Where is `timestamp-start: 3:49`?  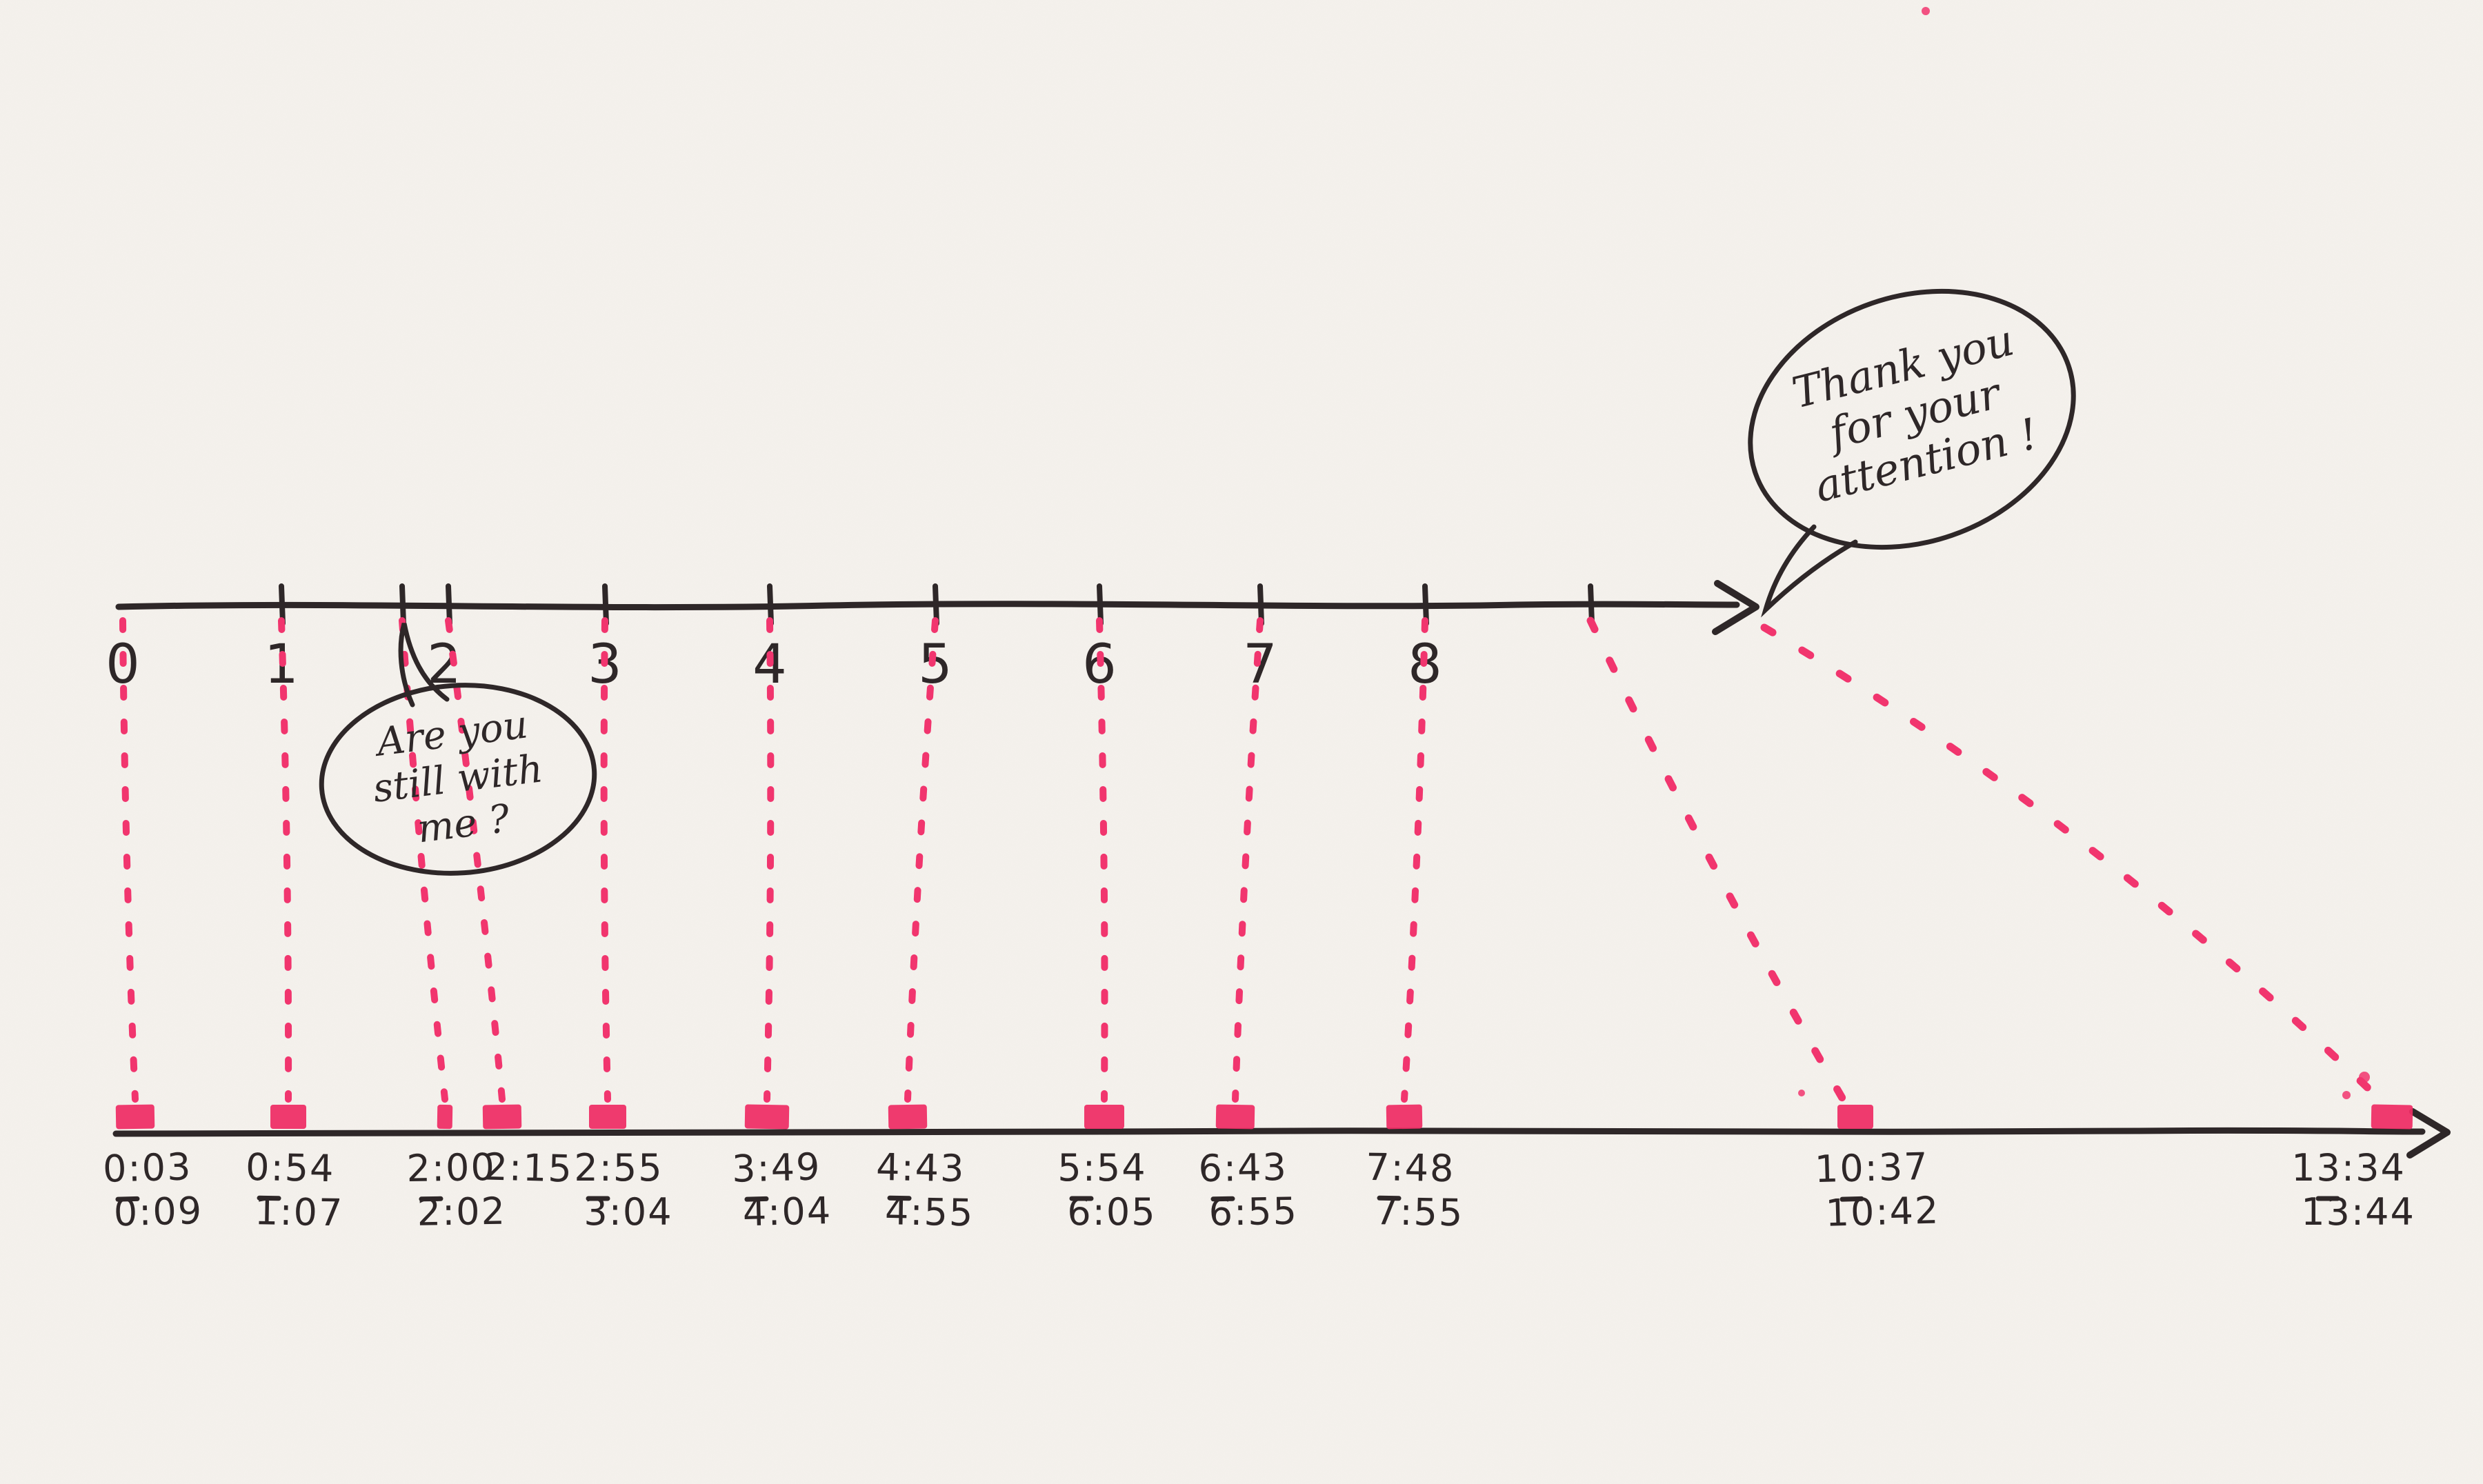
timestamp-start: 3:49 is located at coordinates (776, 1167).